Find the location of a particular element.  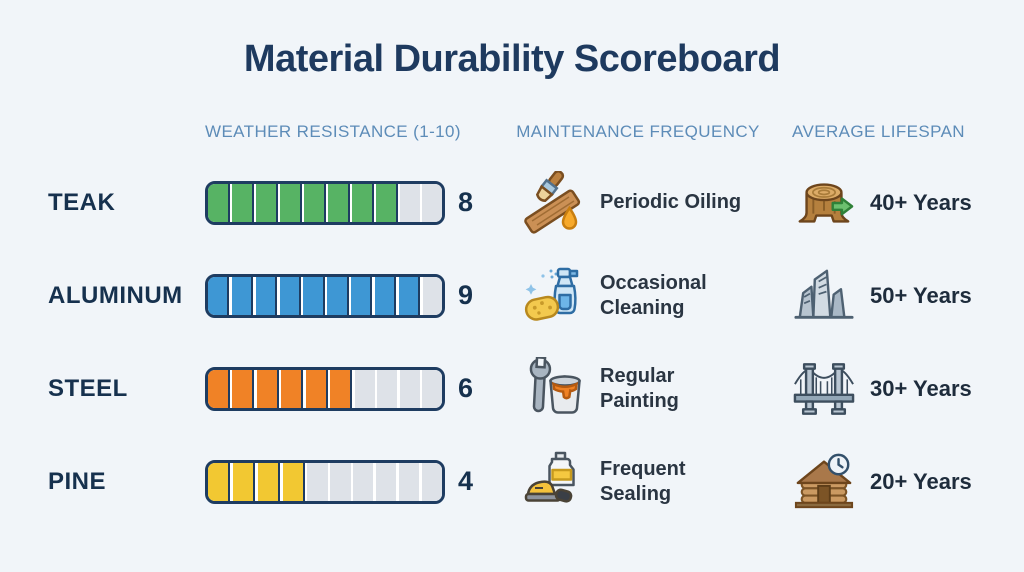

modern-building-icon is located at coordinates (824, 294).